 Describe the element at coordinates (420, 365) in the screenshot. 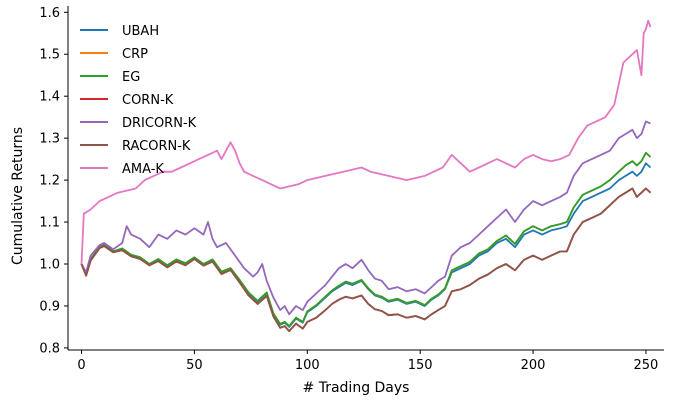

I see `x-tick-label: 150` at that location.